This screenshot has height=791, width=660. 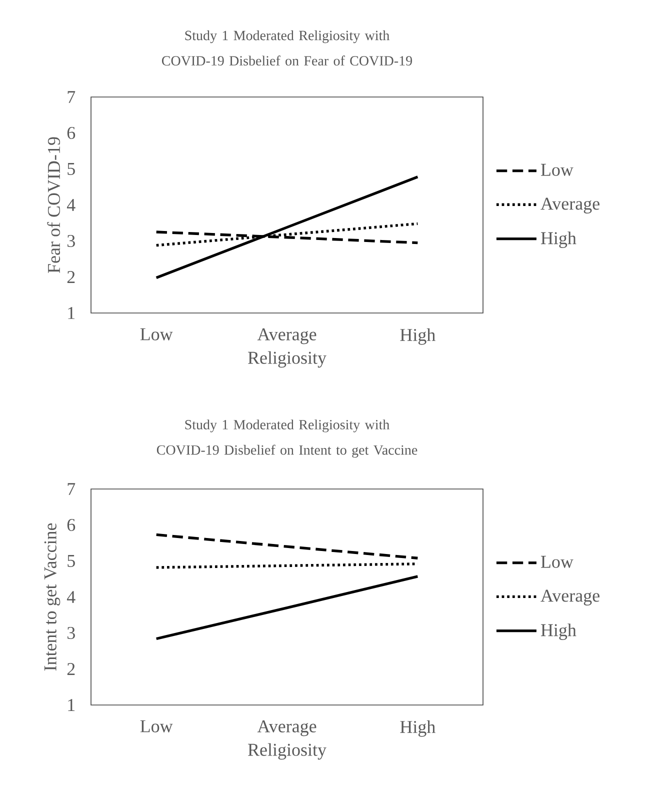 I want to click on chart-title: Study 1 Moderated Religiosity with COVID-19 Disbelief on Fear of COVID-19, so click(x=287, y=48).